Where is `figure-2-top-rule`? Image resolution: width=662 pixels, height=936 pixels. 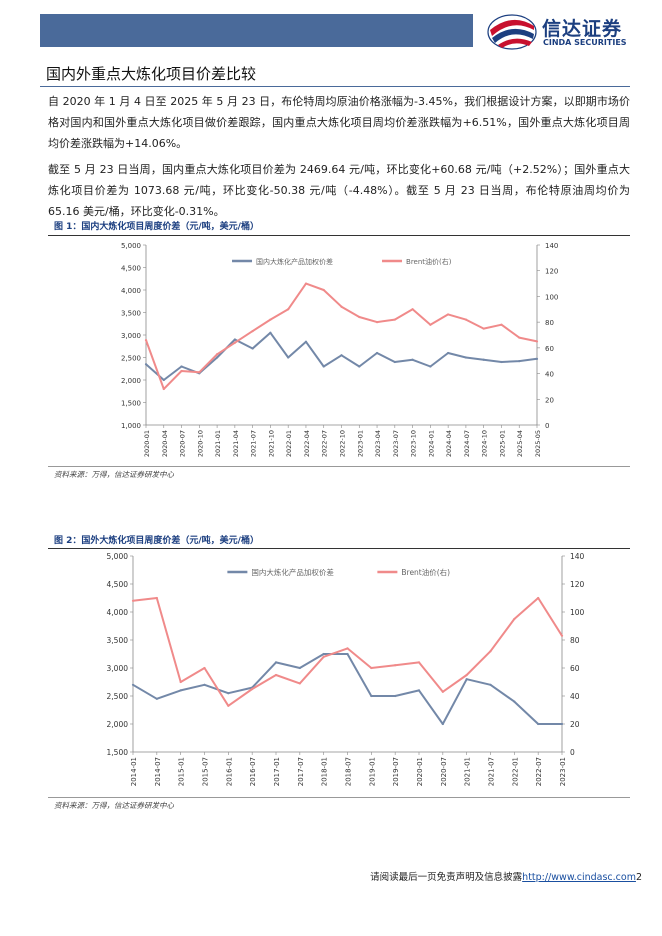
figure-2-top-rule is located at coordinates (339, 548).